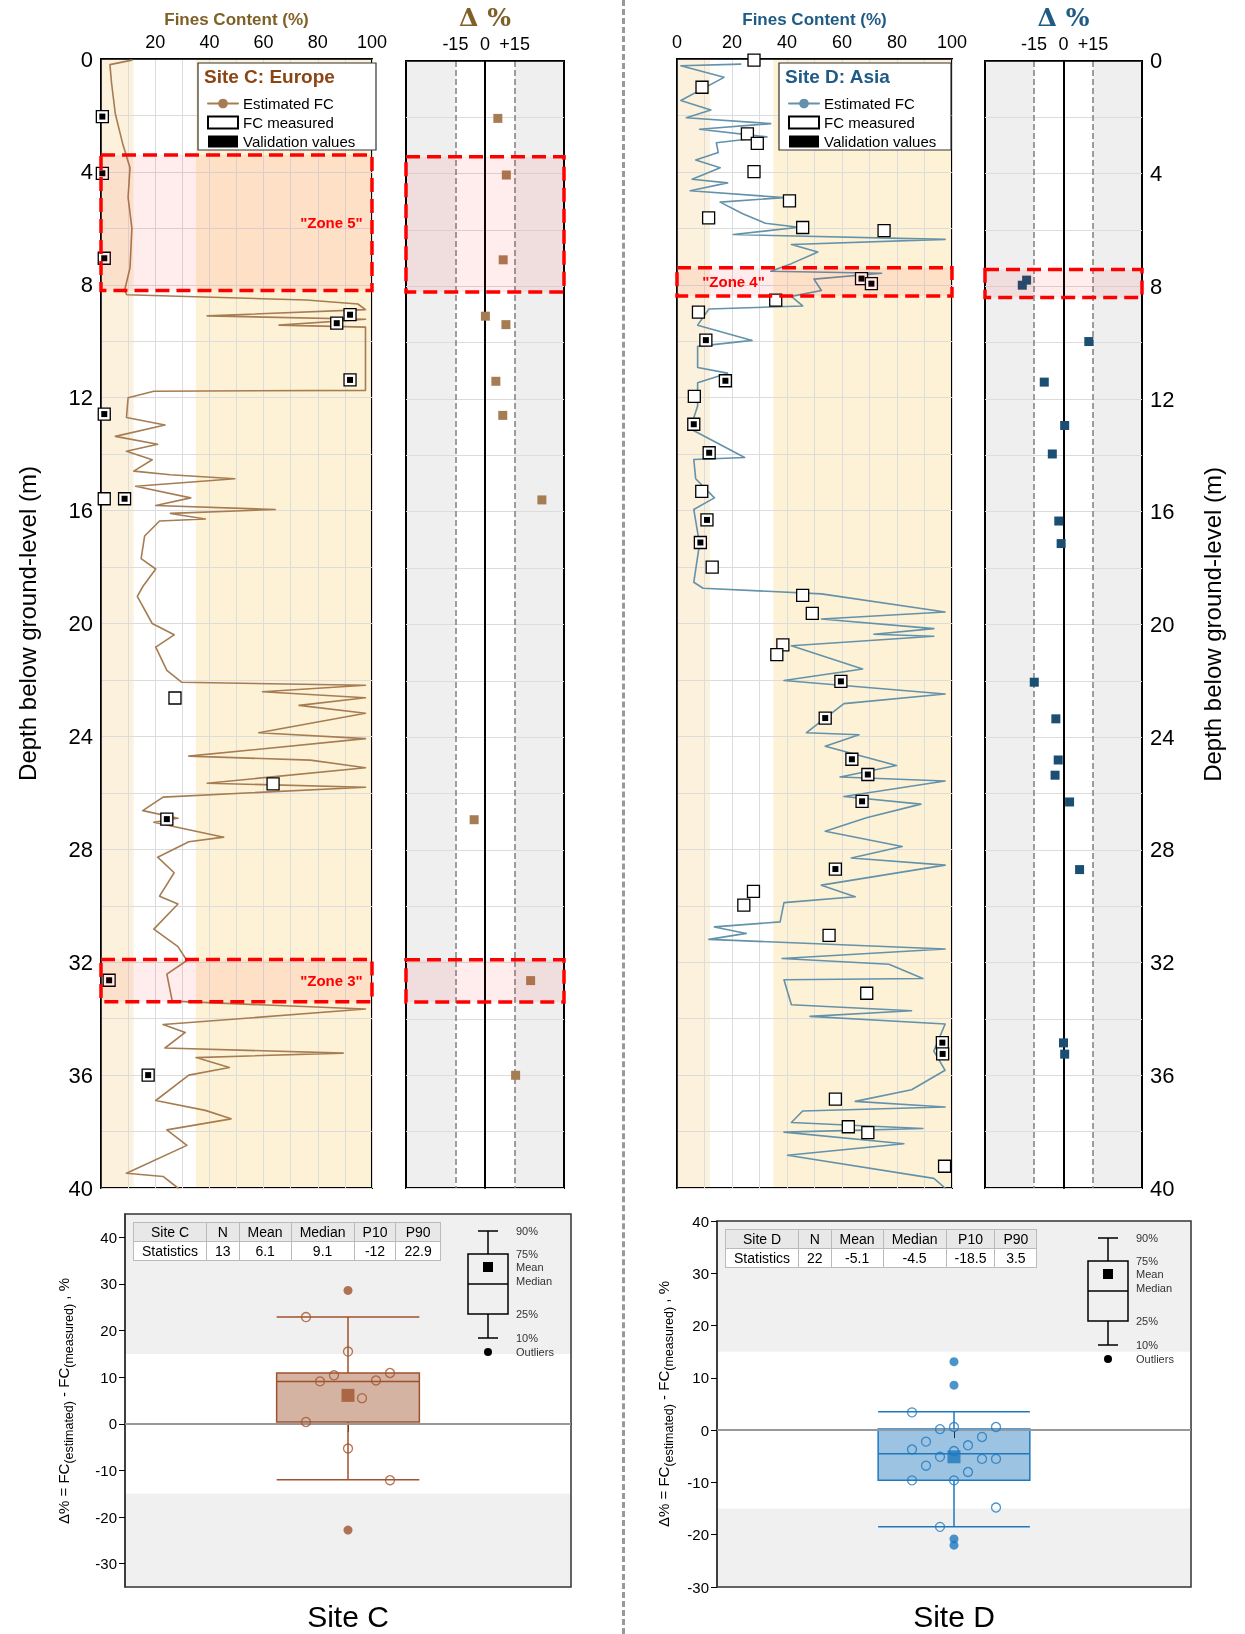 The width and height of the screenshot is (1245, 1634). I want to click on annotation: N, so click(815, 1239).